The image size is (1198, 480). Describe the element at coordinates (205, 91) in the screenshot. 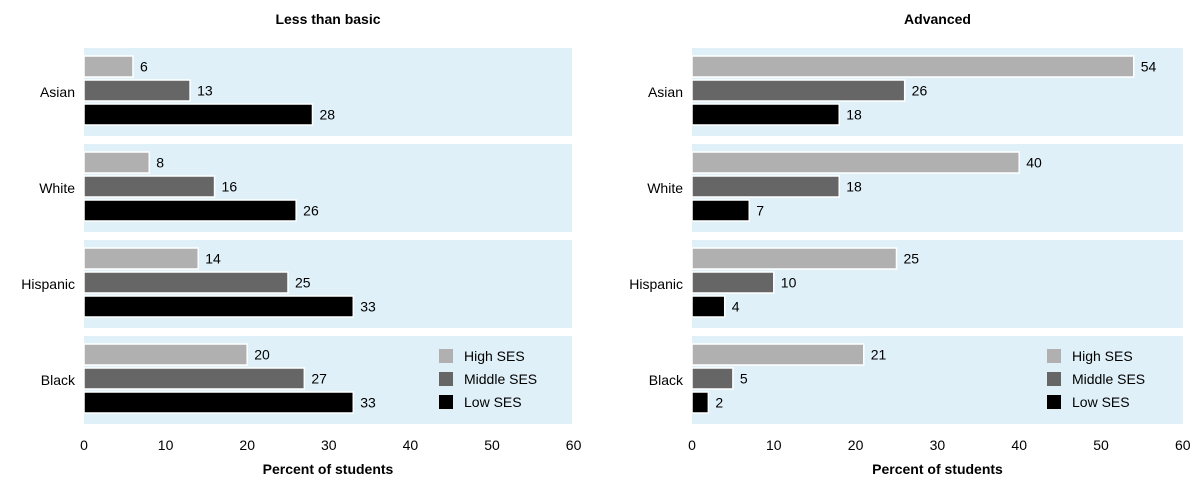

I see `data-label-middle-ses-asian: 13` at that location.